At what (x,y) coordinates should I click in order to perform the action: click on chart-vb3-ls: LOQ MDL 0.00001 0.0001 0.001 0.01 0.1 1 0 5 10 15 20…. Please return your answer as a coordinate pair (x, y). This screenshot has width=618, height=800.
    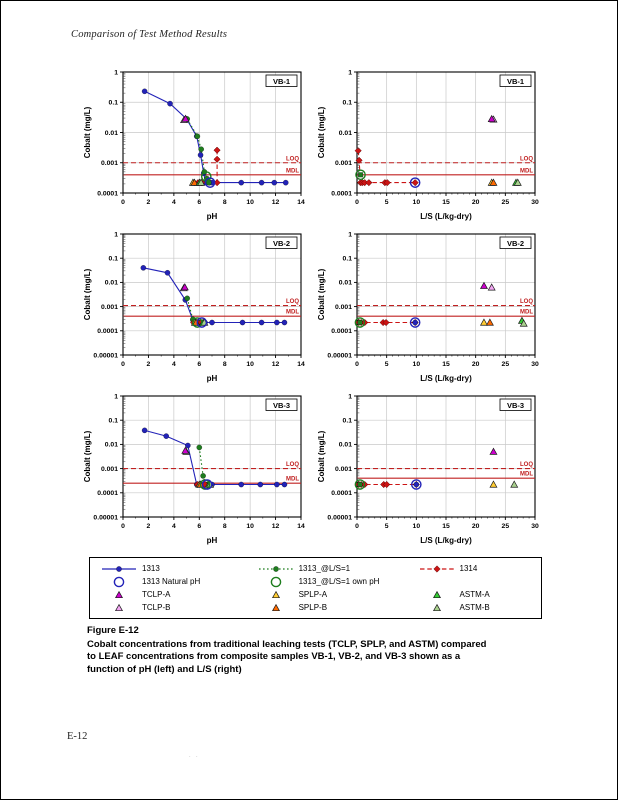
    Looking at the image, I should click on (430, 468).